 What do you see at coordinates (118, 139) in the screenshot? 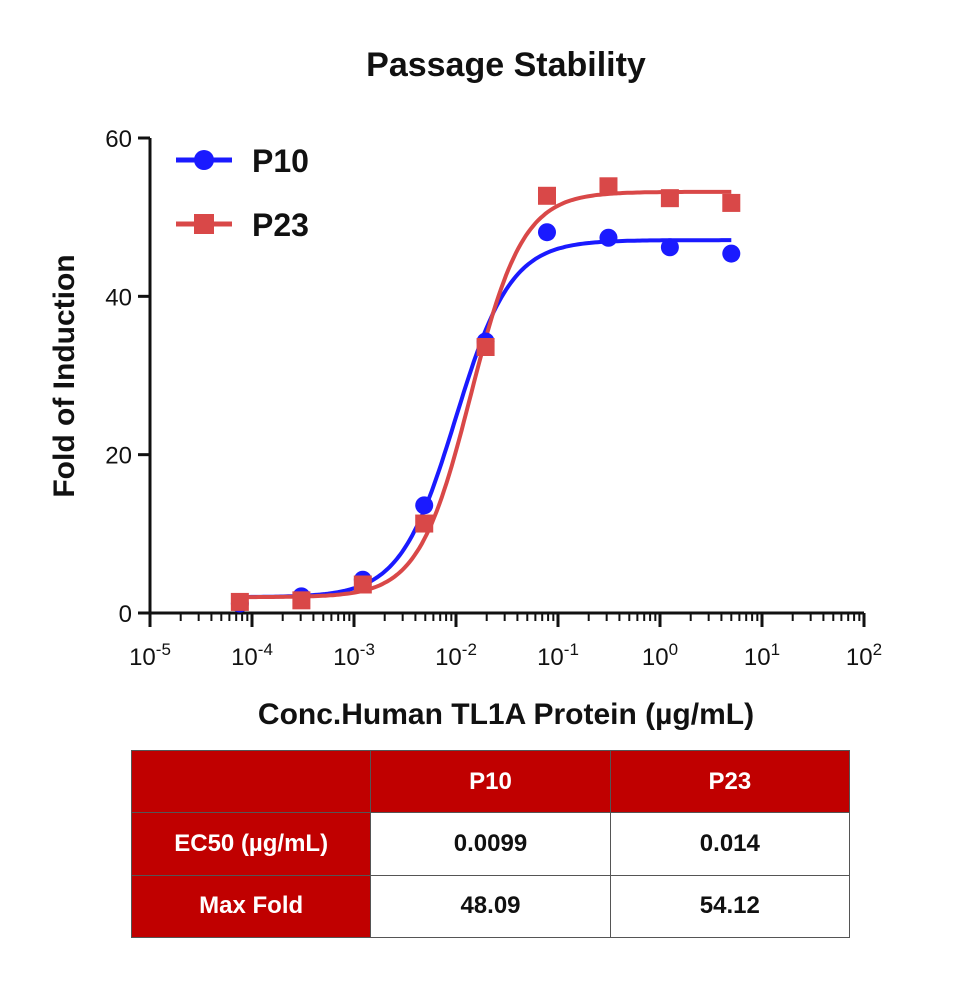
I see `y-tick-label: 60` at bounding box center [118, 139].